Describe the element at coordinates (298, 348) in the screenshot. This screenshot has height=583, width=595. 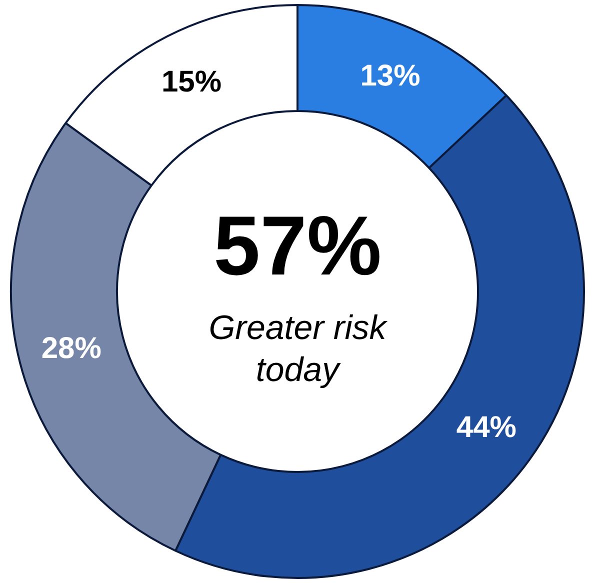
I see `text: Greater risk today` at that location.